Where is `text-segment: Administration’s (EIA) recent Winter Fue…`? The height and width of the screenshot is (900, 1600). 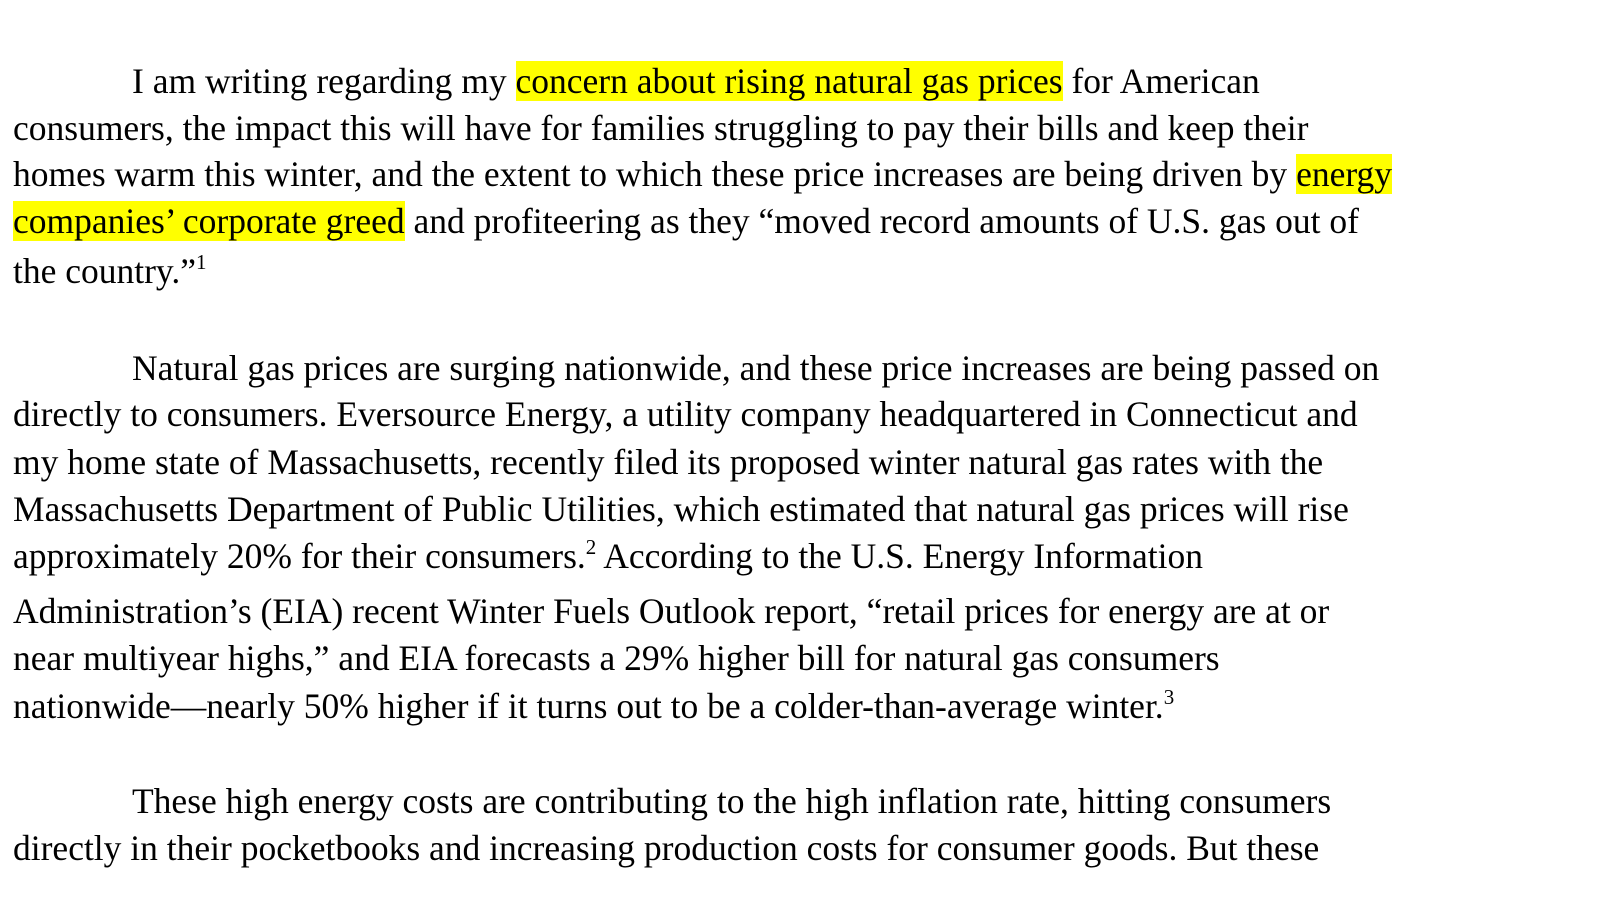 text-segment: Administration’s (EIA) recent Winter Fue… is located at coordinates (671, 611).